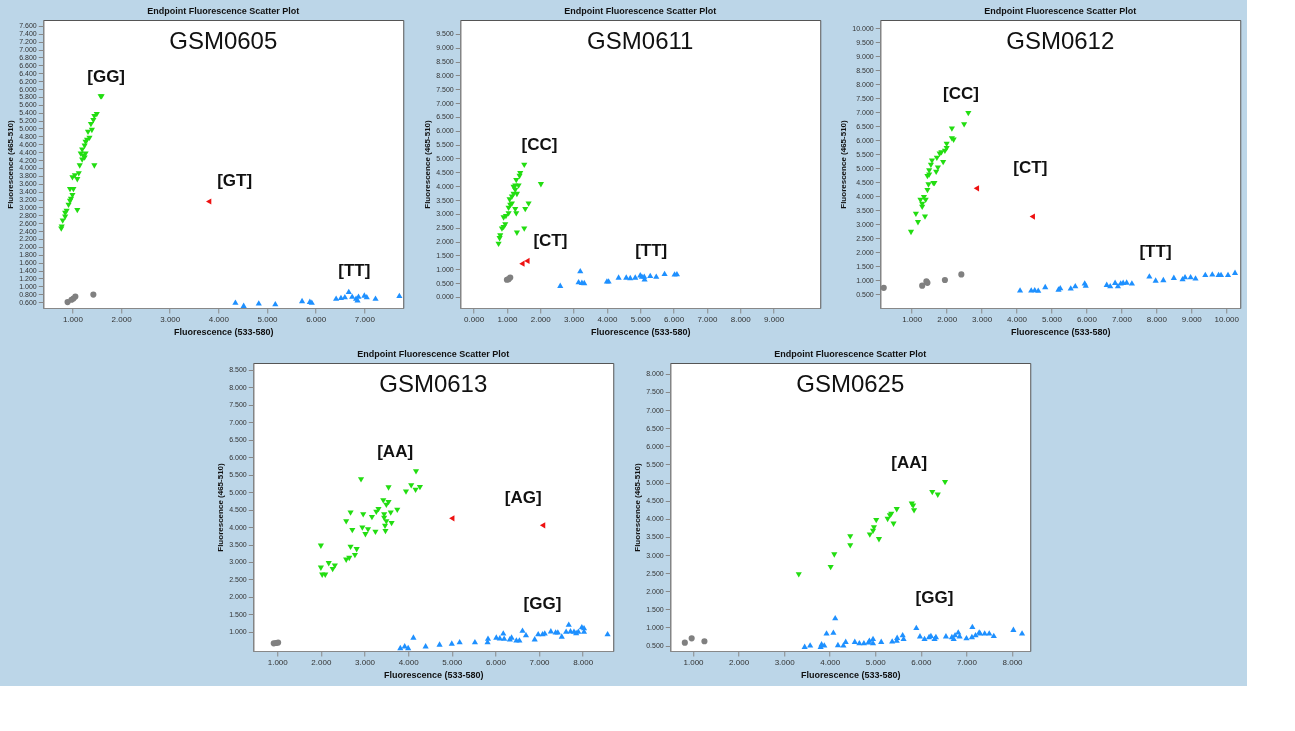 The width and height of the screenshot is (1295, 731). I want to click on x-tick-label: 10.000, so click(1227, 319).